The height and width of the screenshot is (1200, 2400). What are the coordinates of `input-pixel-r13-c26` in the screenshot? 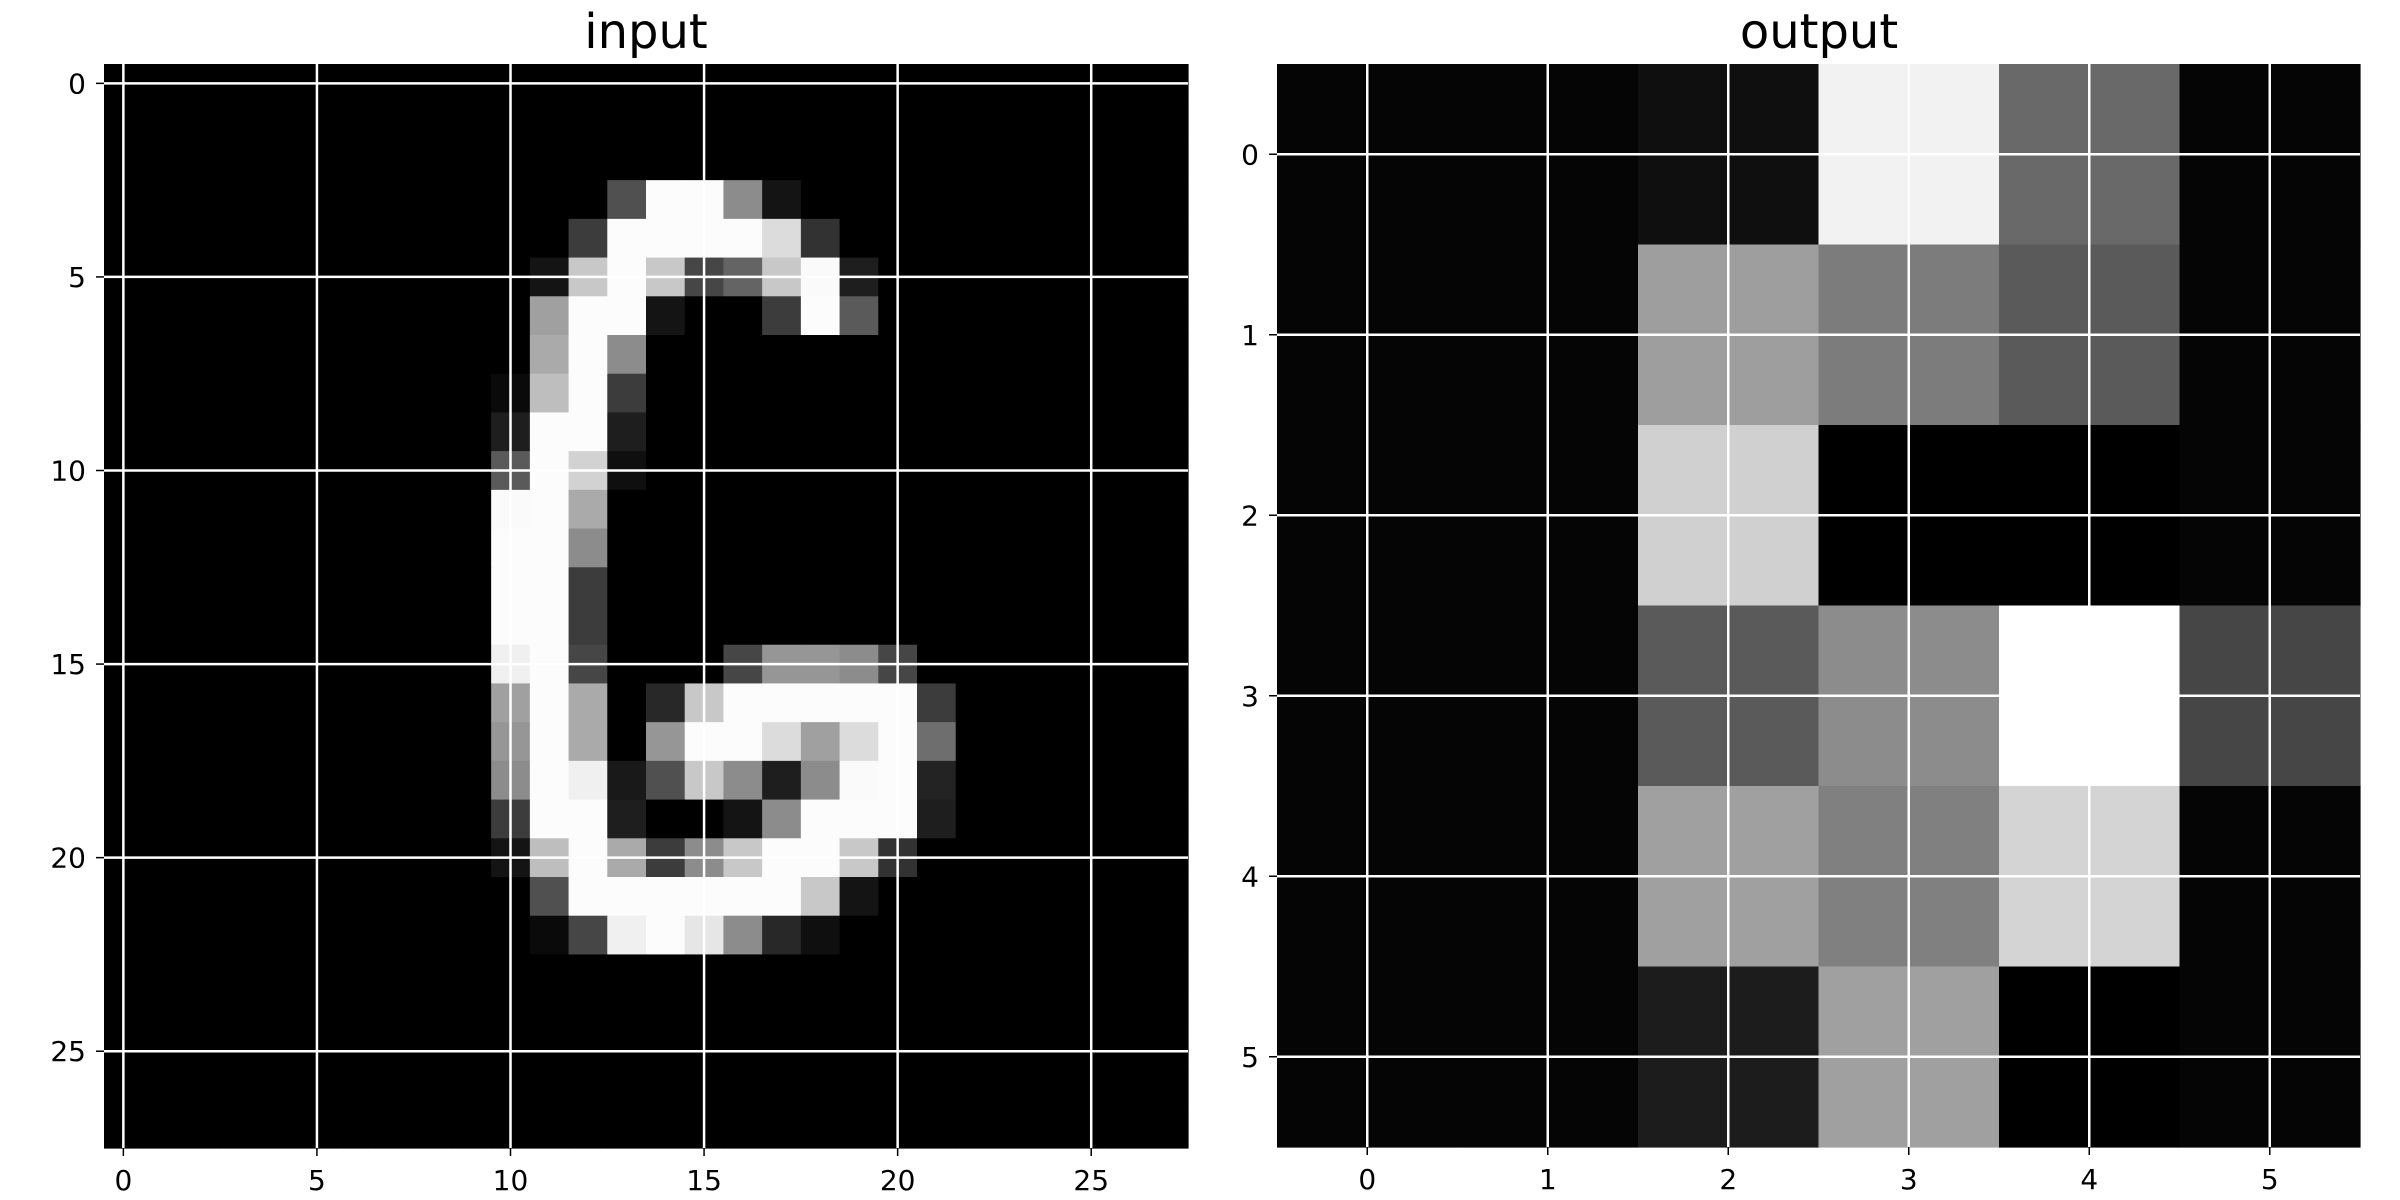 It's located at (1130, 587).